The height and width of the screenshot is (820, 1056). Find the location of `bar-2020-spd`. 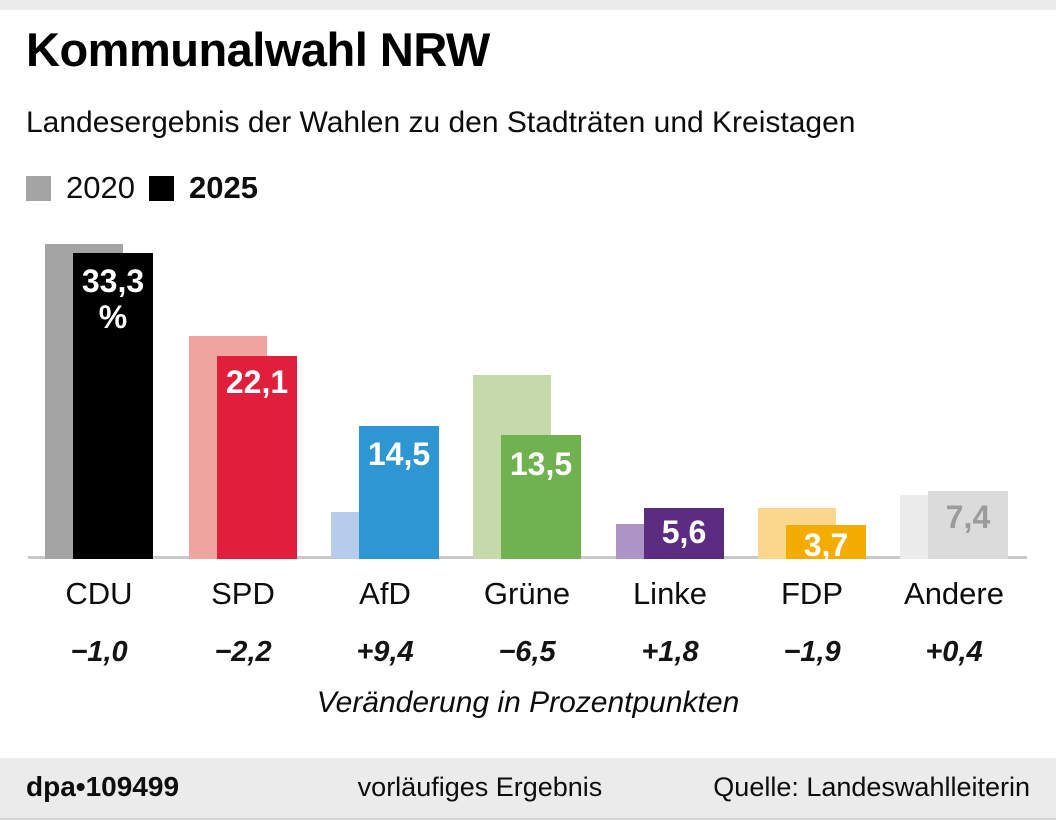

bar-2020-spd is located at coordinates (228, 447).